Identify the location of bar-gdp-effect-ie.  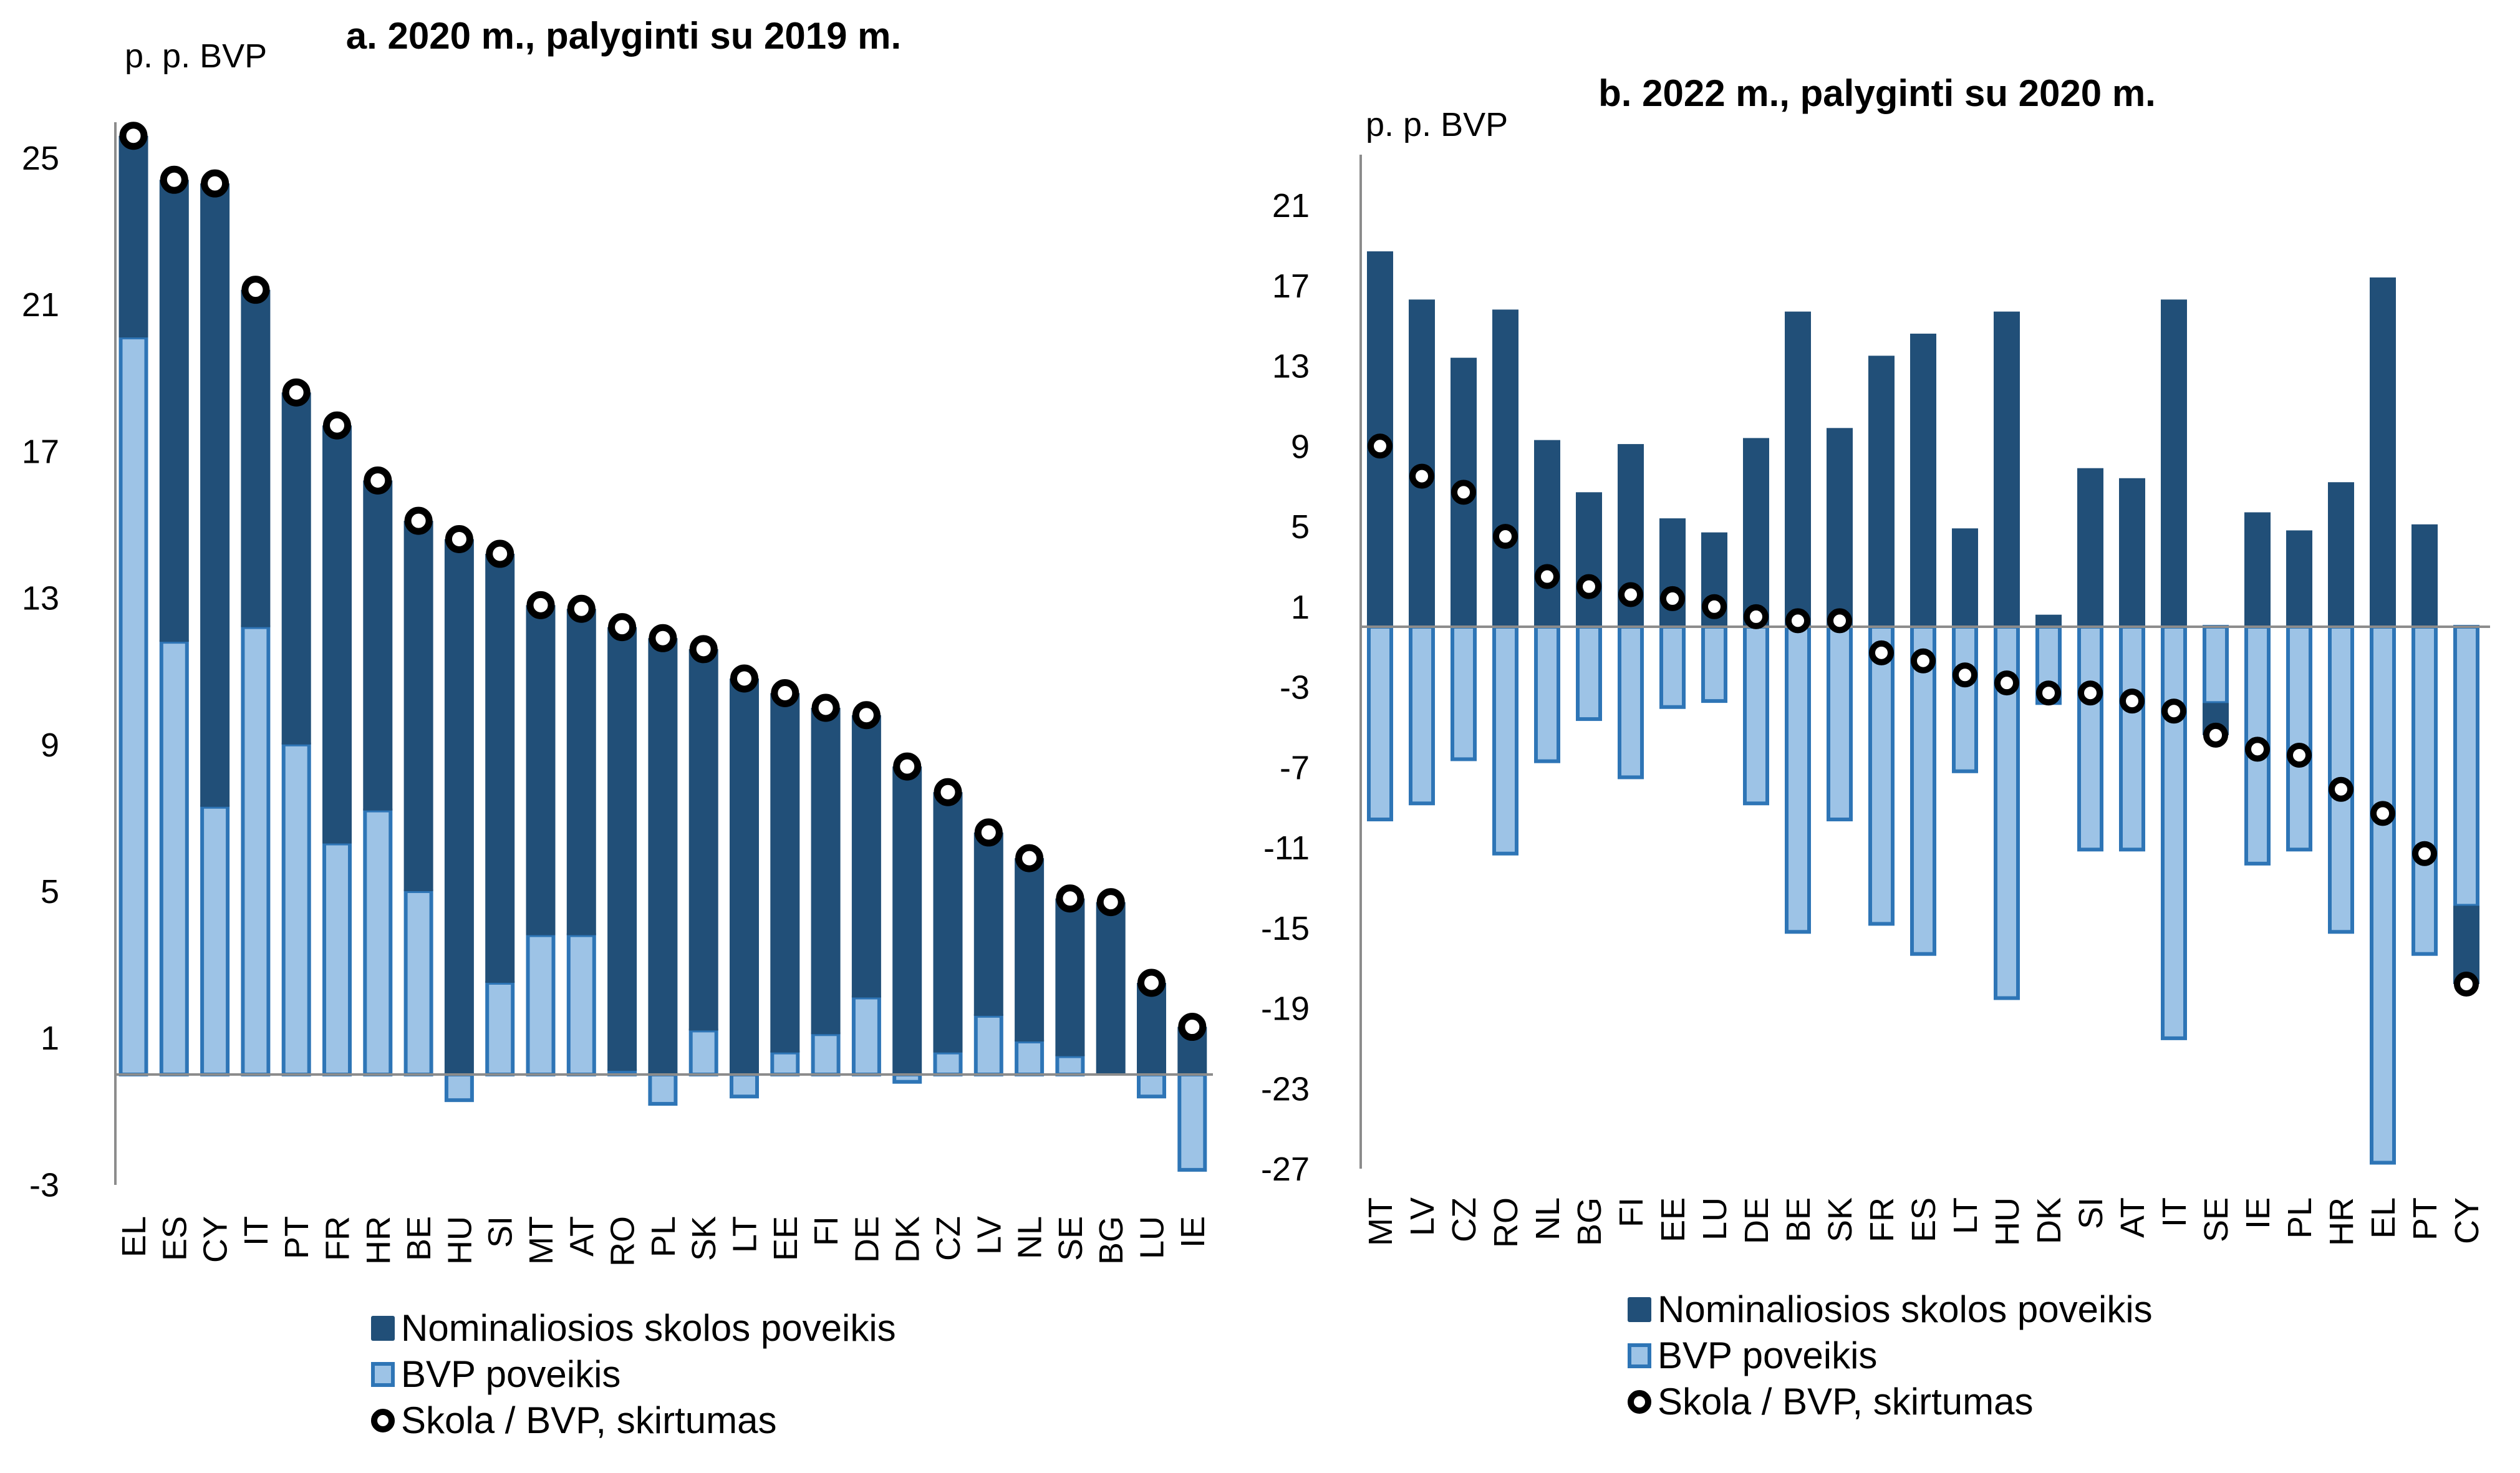
(1192, 1122).